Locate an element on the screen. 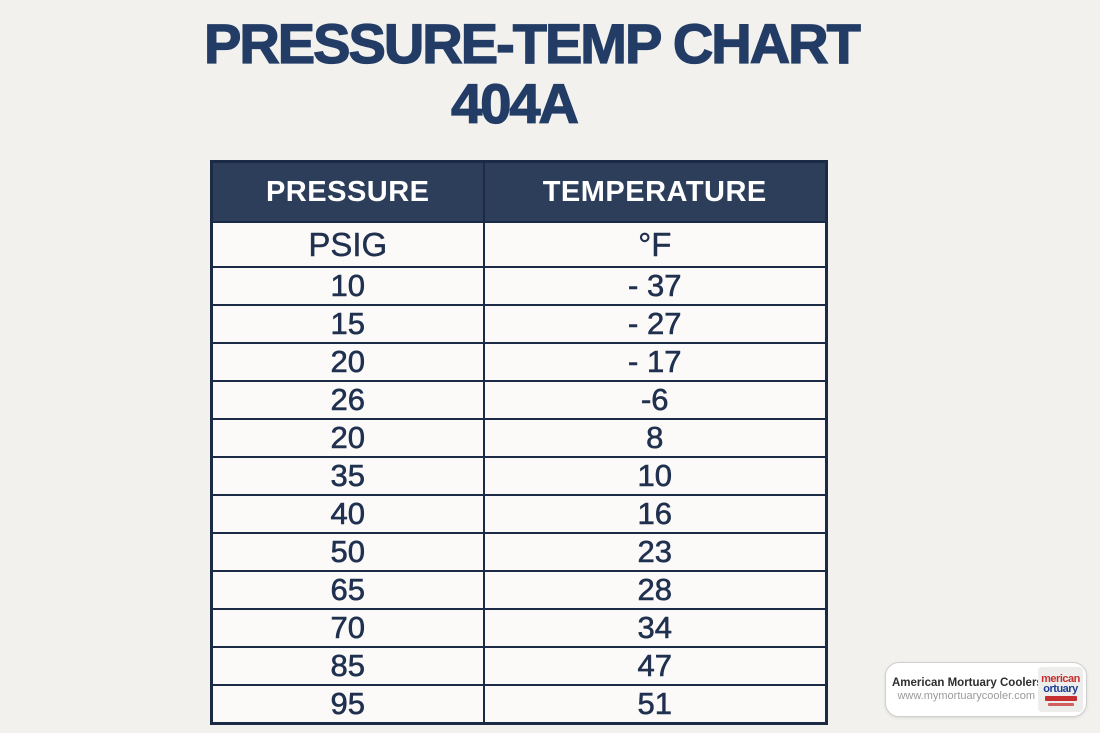 The width and height of the screenshot is (1100, 733). pressure-cell: 10 is located at coordinates (347, 286).